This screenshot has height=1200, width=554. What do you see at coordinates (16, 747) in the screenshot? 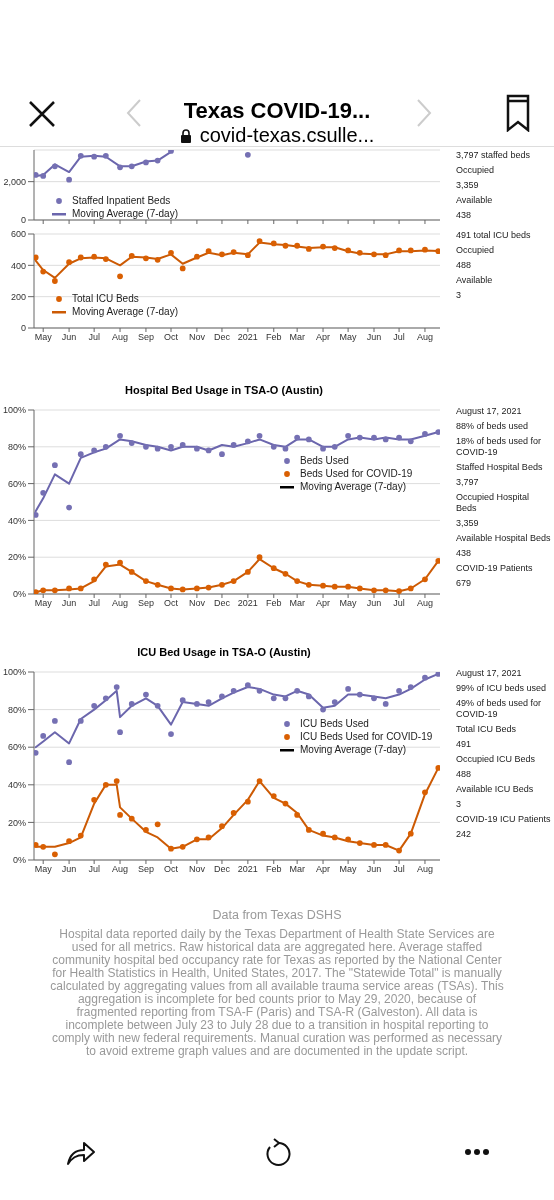
I see `y-tick-label: 60%` at bounding box center [16, 747].